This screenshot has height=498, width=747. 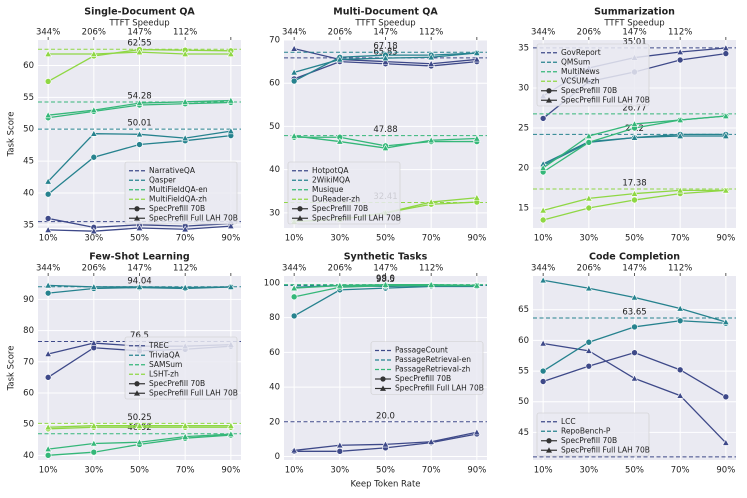 What do you see at coordinates (580, 71) in the screenshot?
I see `legend-label: MultiNews` at bounding box center [580, 71].